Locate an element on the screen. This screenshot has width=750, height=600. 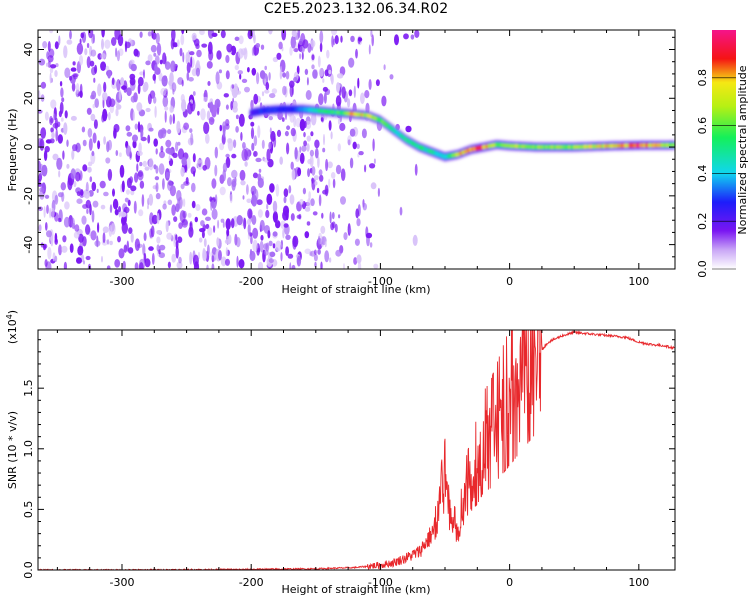
x-tick-label: 100 is located at coordinates (638, 281).